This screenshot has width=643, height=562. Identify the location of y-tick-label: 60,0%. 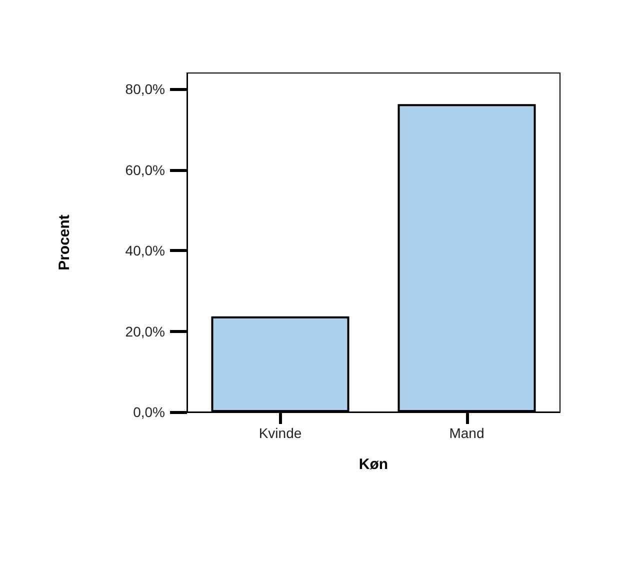
(145, 170).